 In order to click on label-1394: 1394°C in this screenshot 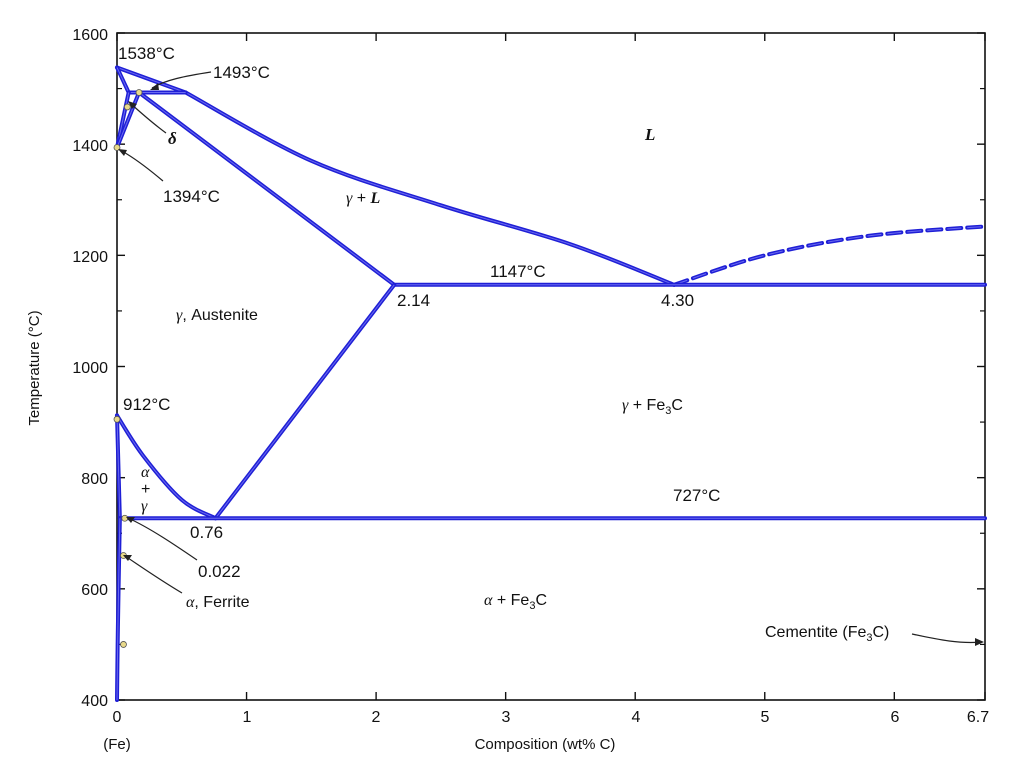, I will do `click(191, 196)`.